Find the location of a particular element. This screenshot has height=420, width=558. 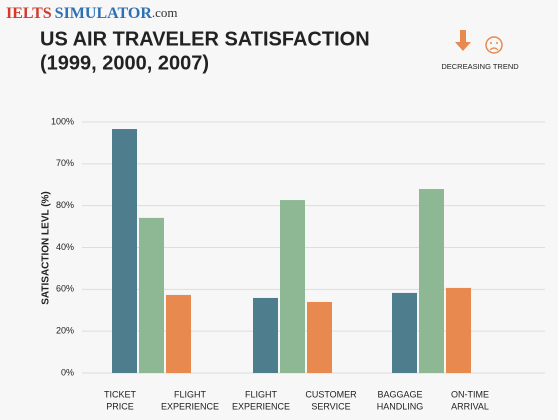

brand: IELTS SIMULATOR.com is located at coordinates (92, 13).